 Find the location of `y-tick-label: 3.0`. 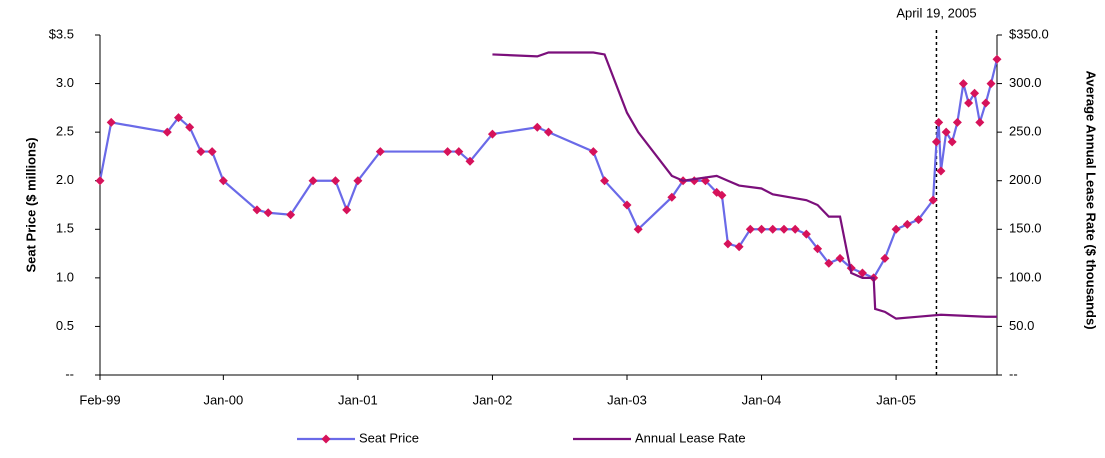

y-tick-label: 3.0 is located at coordinates (65, 82).